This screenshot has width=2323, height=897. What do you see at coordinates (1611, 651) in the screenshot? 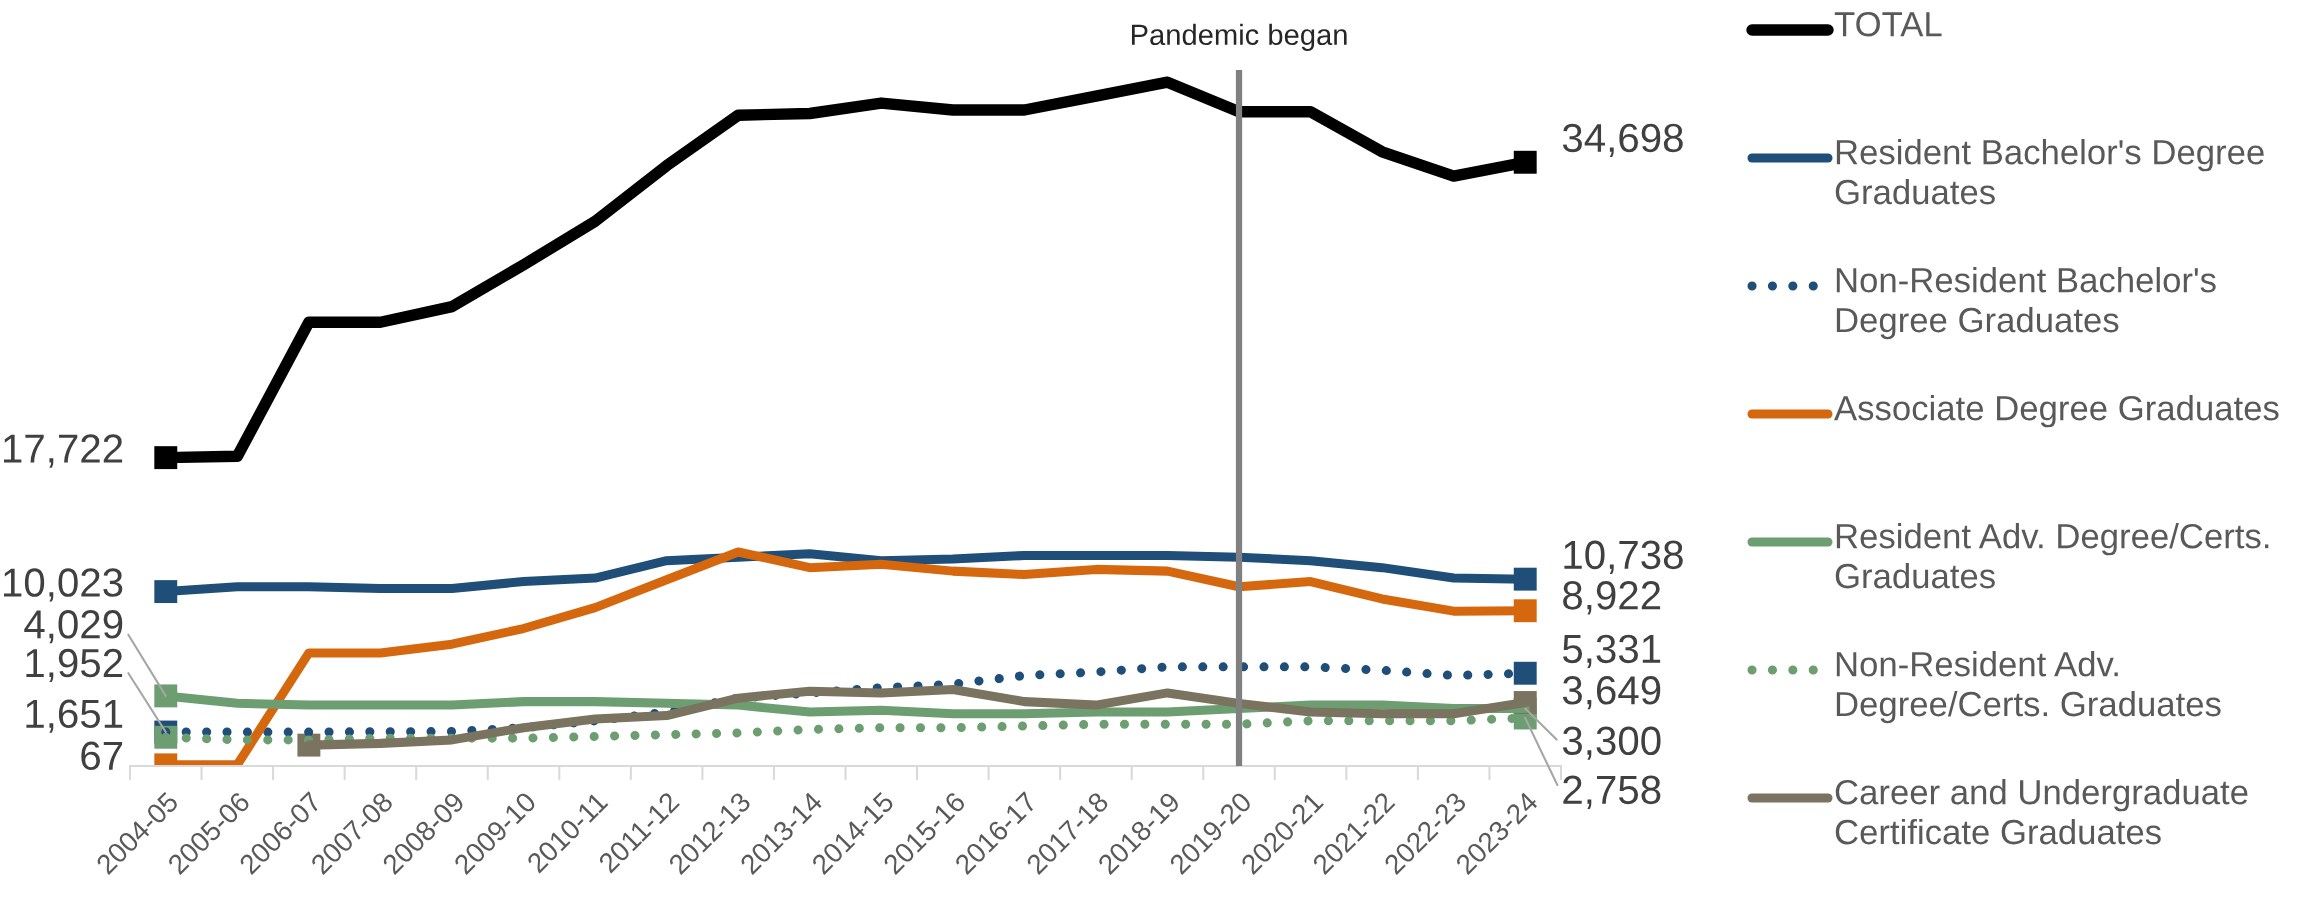
I see `data-label: 5,331` at bounding box center [1611, 651].